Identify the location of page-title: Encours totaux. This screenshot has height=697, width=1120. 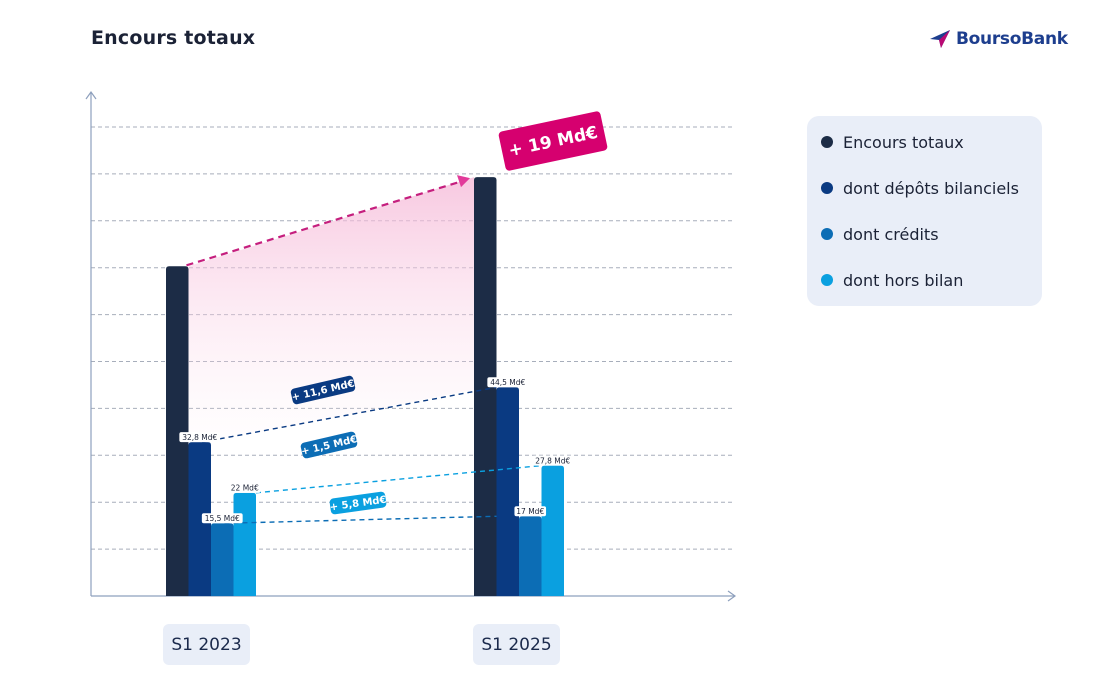
(173, 38).